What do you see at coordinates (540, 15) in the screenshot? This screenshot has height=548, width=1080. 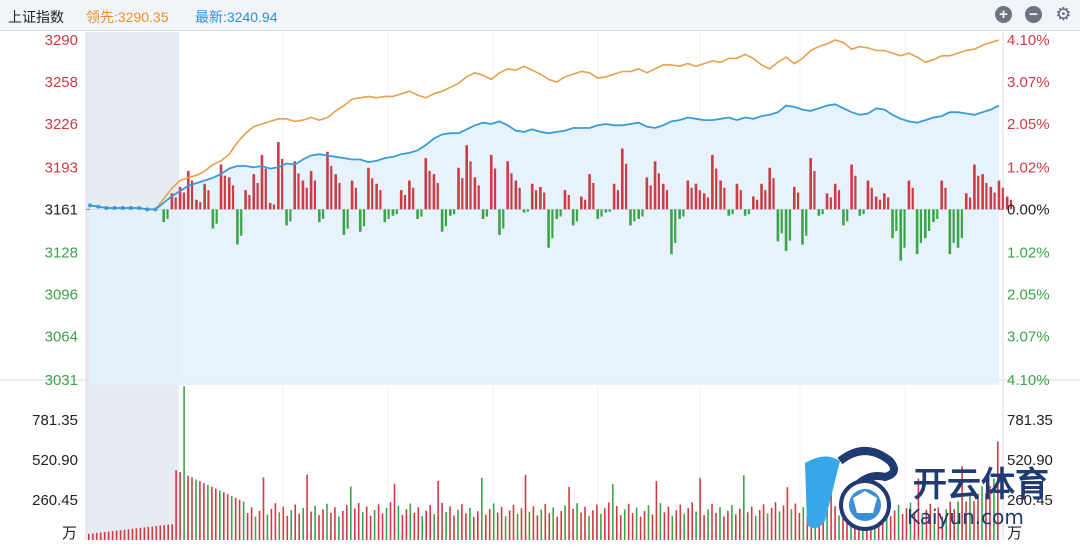 I see `chart-header: 上证指数 领先:3290.35 最新:3240.94 + − ⚙` at bounding box center [540, 15].